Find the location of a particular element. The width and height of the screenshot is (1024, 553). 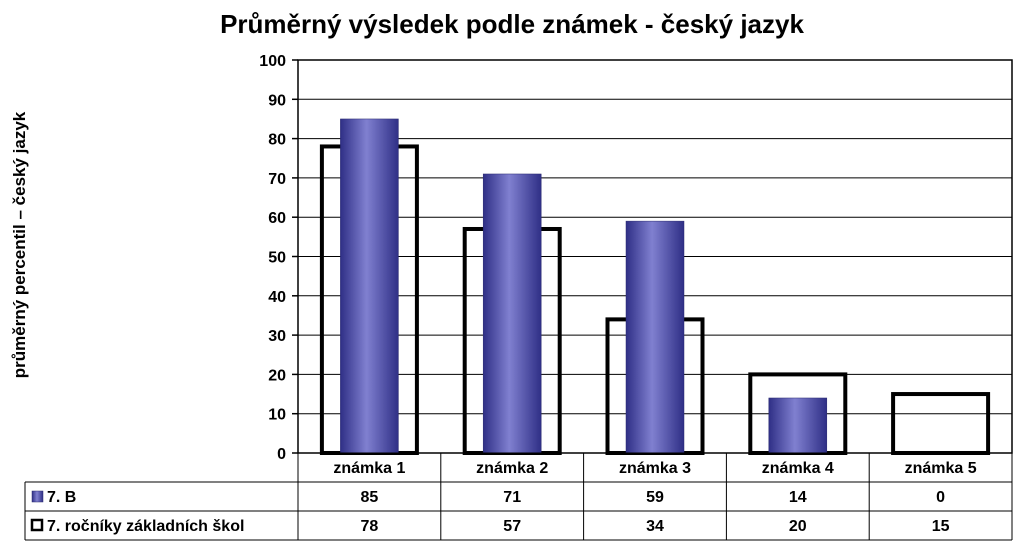

category-label: známka 1 is located at coordinates (369, 468).